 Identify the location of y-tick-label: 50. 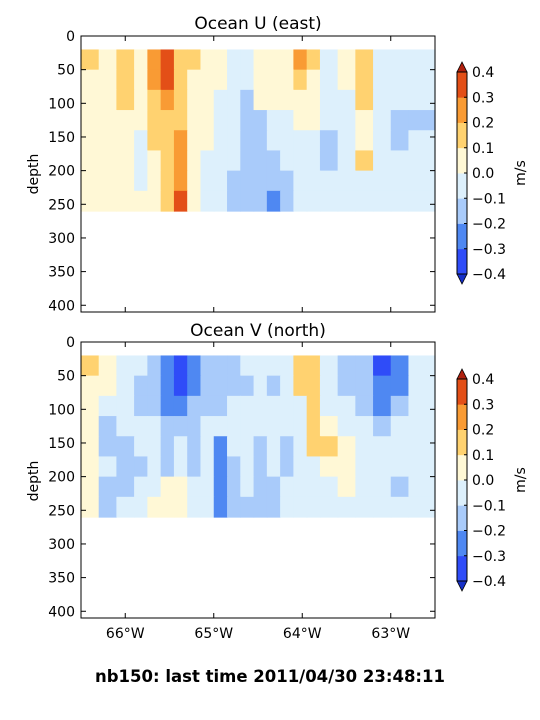
(66, 377).